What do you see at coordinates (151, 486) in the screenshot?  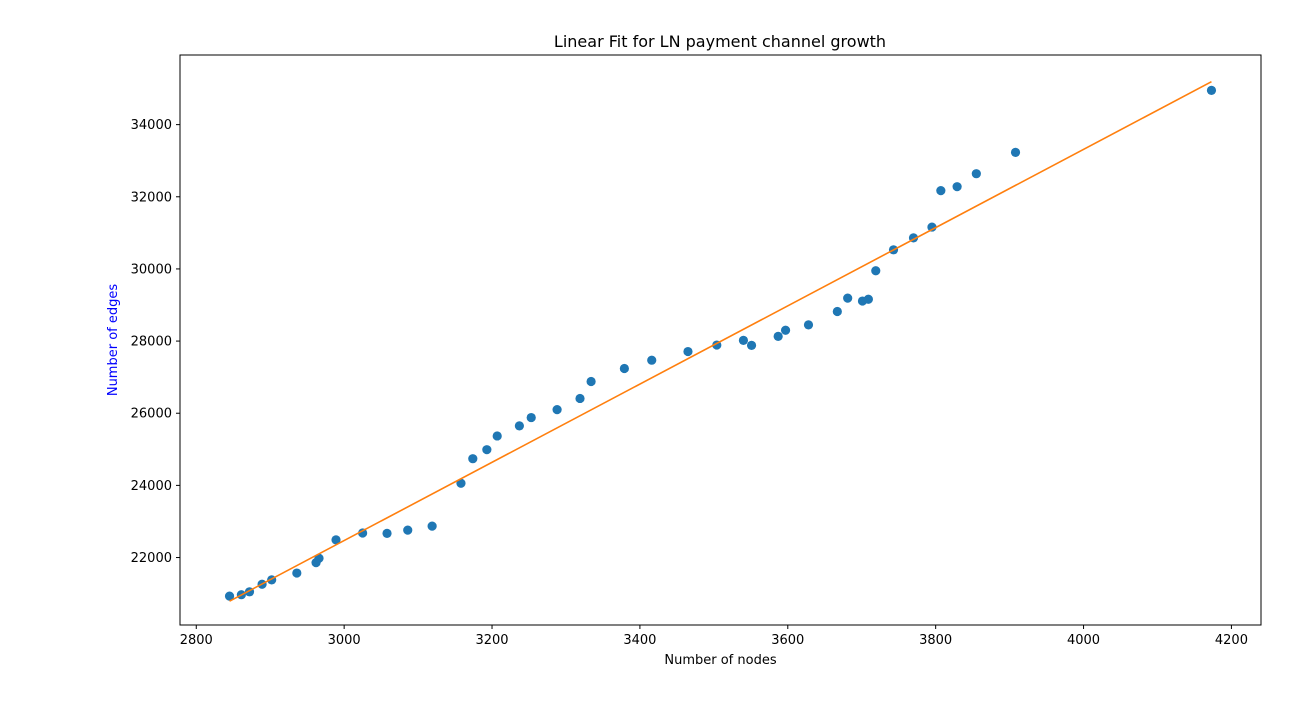 I see `y-tick-label: 24000` at bounding box center [151, 486].